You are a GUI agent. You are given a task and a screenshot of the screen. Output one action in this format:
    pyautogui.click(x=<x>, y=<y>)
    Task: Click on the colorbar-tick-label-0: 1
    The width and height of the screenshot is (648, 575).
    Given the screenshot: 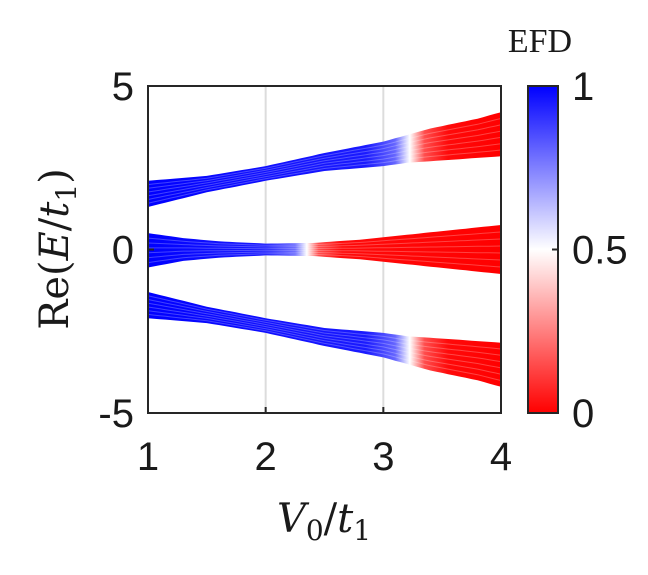 What is the action you would take?
    pyautogui.click(x=583, y=87)
    